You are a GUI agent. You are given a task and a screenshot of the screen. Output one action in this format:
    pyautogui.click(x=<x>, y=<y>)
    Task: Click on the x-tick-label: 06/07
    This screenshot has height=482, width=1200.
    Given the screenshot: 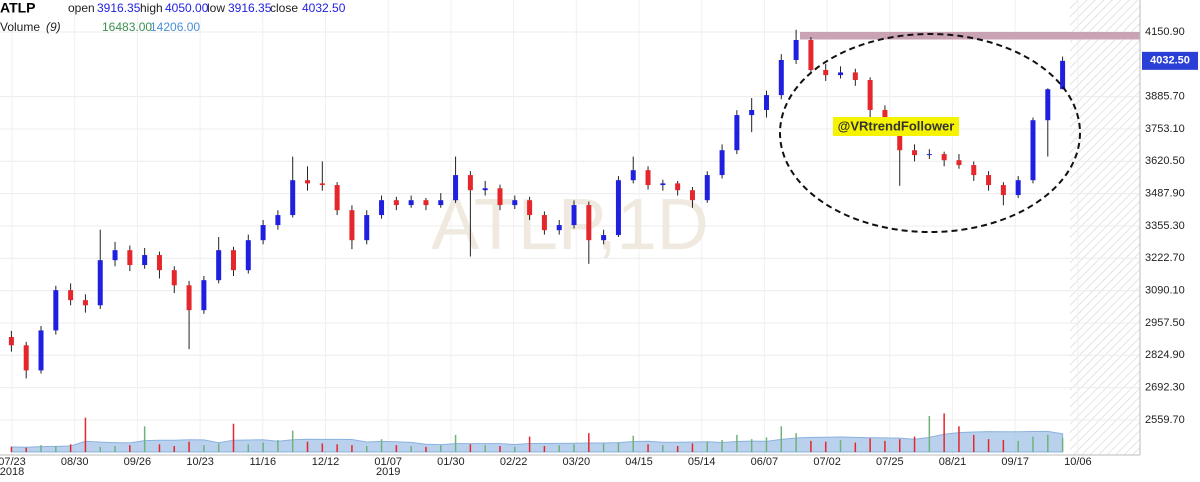 What is the action you would take?
    pyautogui.click(x=765, y=462)
    